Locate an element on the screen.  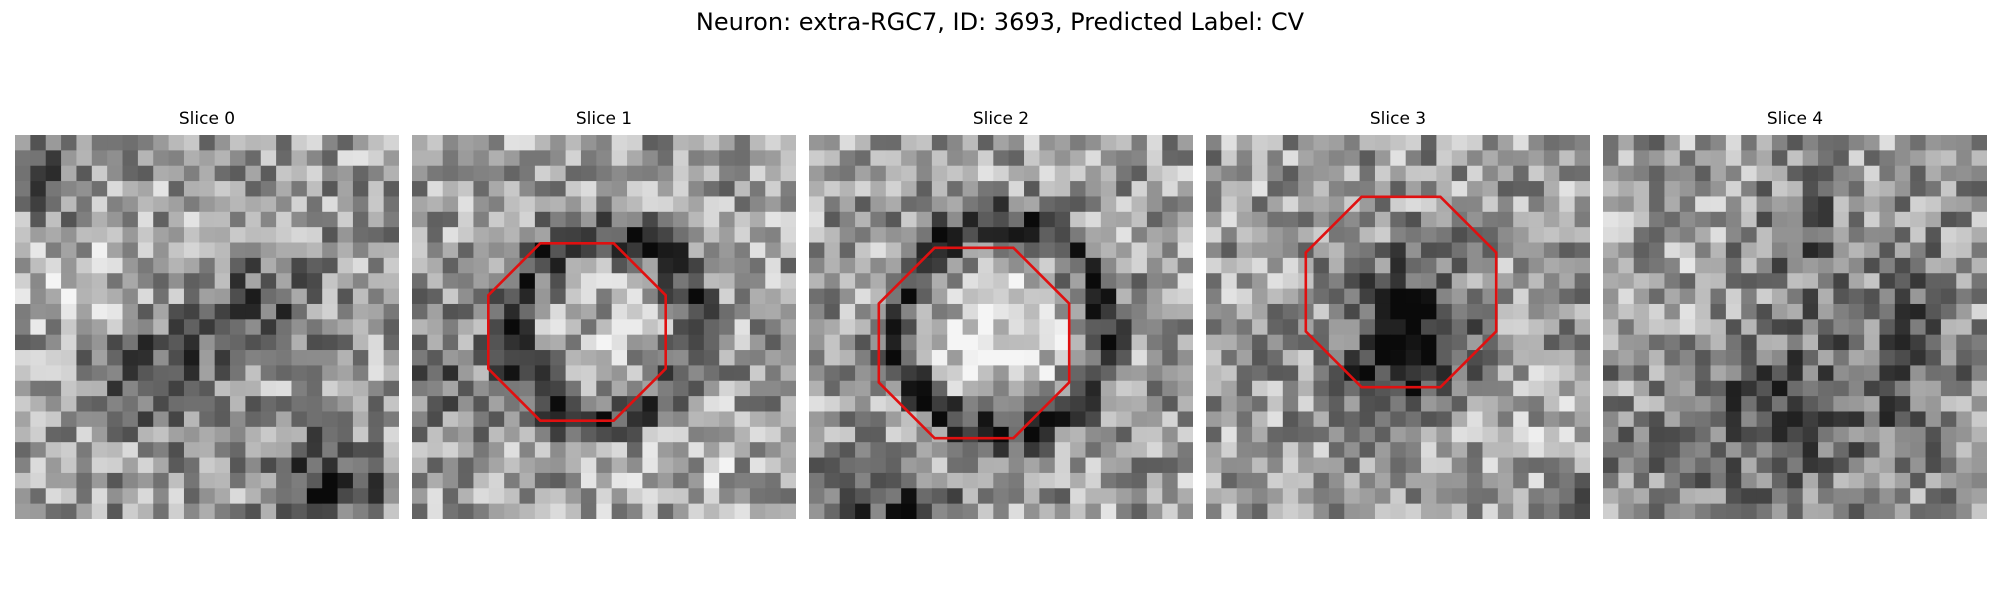
slice-title: Slice 3 is located at coordinates (1398, 119).